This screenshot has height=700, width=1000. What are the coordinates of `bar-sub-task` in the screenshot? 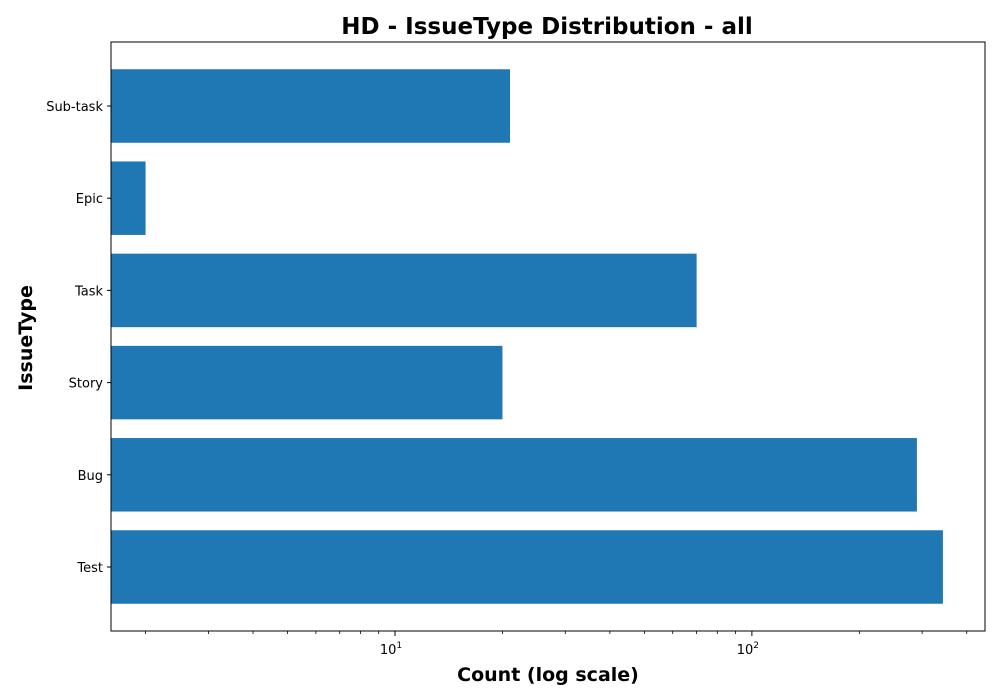 It's located at (311, 106).